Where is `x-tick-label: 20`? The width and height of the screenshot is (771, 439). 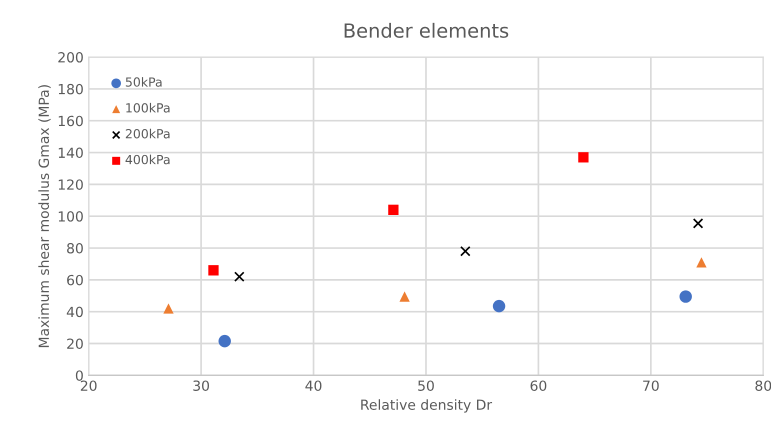 x-tick-label: 20 is located at coordinates (88, 385).